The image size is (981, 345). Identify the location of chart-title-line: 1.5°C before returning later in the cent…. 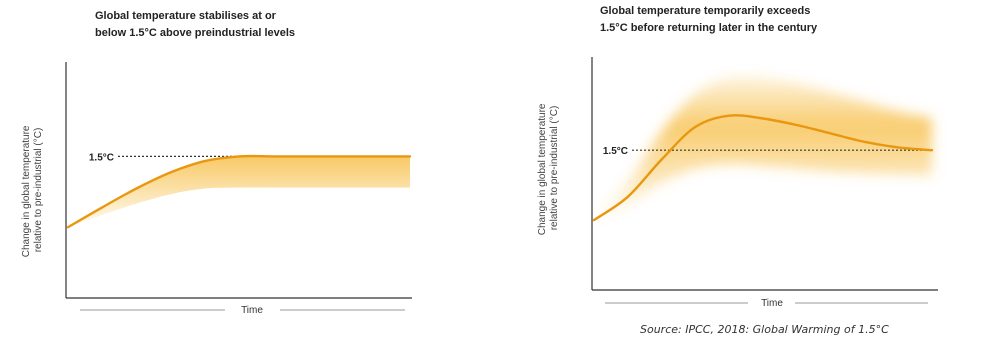
(709, 28).